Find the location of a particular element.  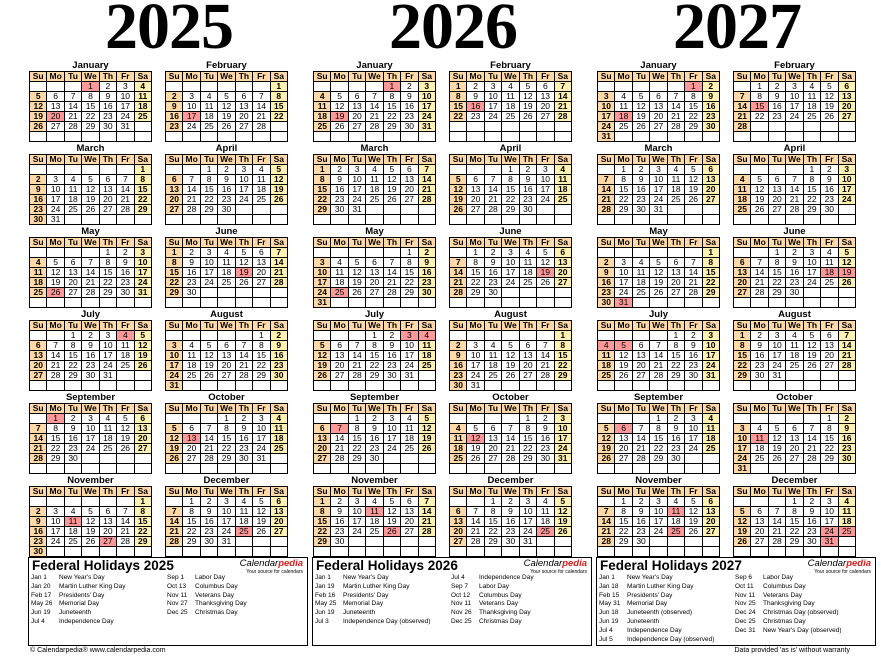

day-cell: 25 is located at coordinates (226, 282).